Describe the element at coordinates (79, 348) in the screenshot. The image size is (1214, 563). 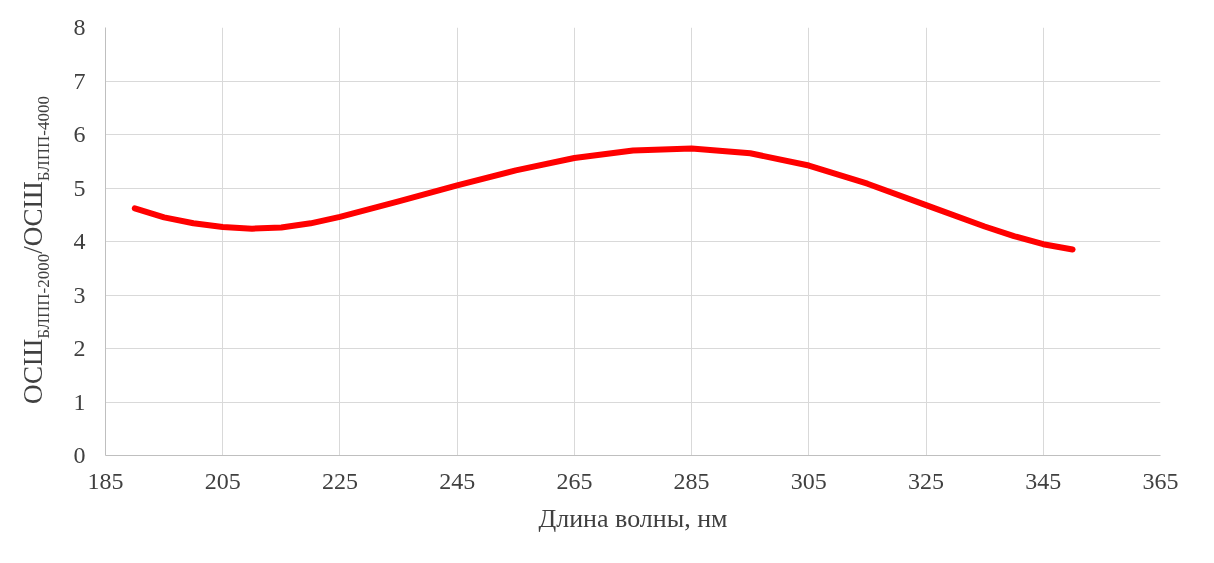
I see `y-tick-label: 2` at that location.